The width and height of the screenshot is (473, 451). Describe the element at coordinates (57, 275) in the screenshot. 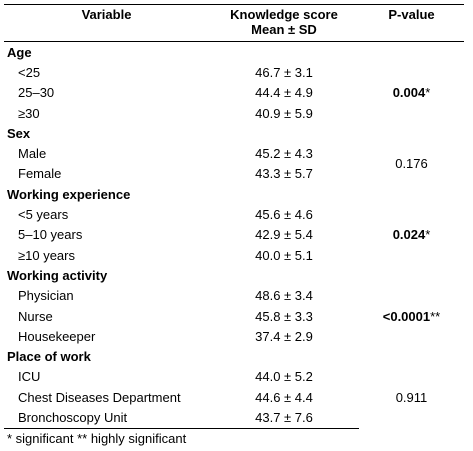

I see `group-label: Working activity` at that location.